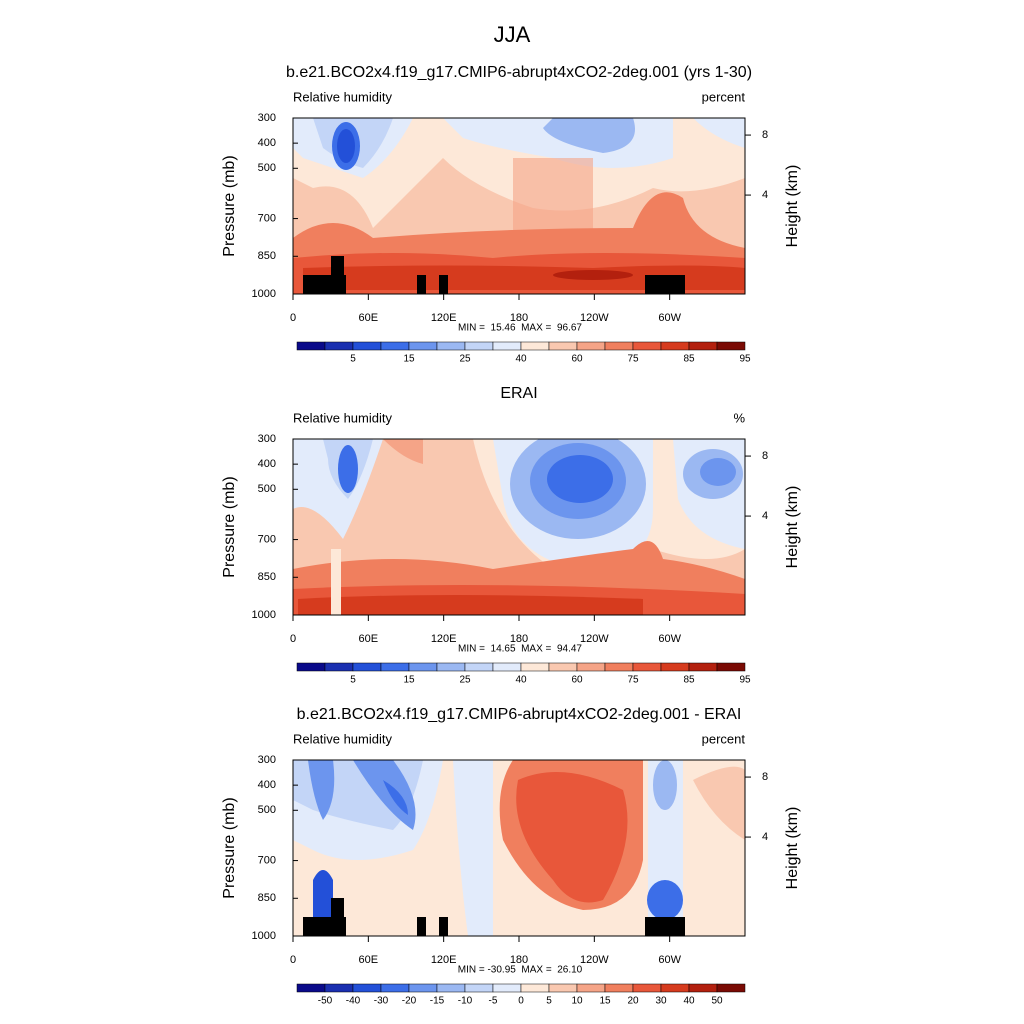 The width and height of the screenshot is (1024, 1024). Describe the element at coordinates (745, 680) in the screenshot. I see `colorbar-label: 95` at that location.